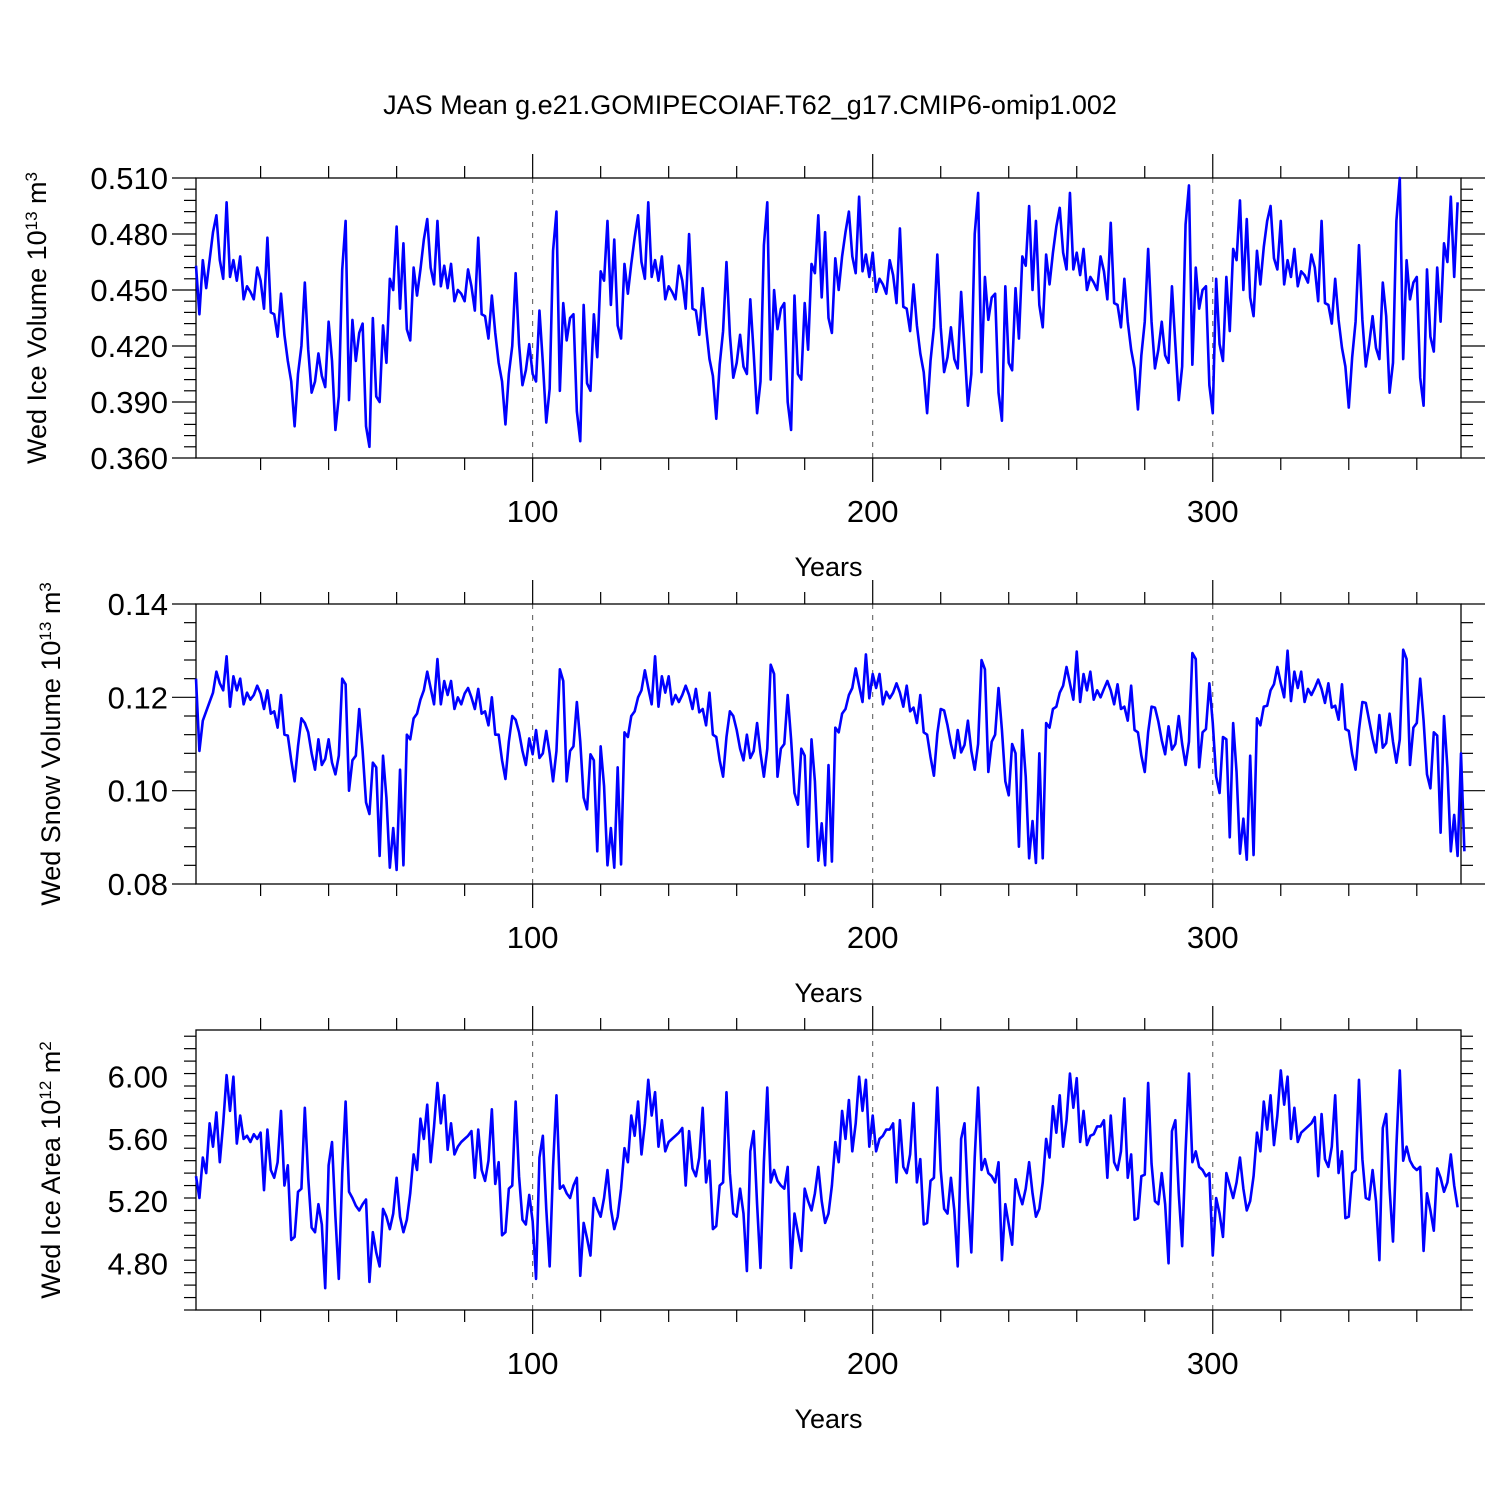 Image resolution: width=1500 pixels, height=1500 pixels. What do you see at coordinates (828, 567) in the screenshot?
I see `ice-volume-x-axis-title: Years` at bounding box center [828, 567].